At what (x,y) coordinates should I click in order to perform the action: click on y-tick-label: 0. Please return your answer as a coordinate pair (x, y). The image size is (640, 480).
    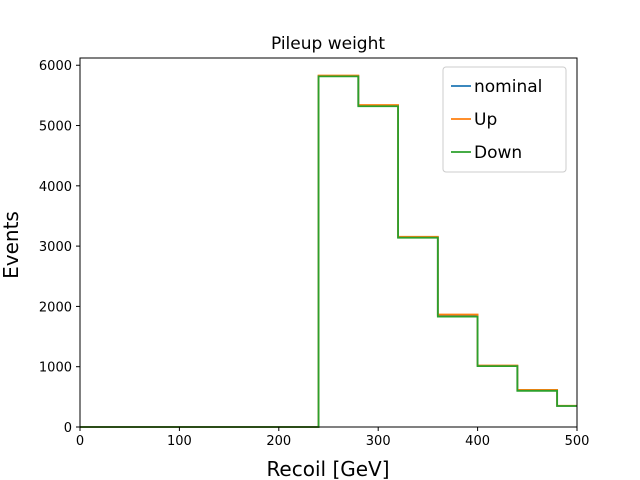
    Looking at the image, I should click on (68, 428).